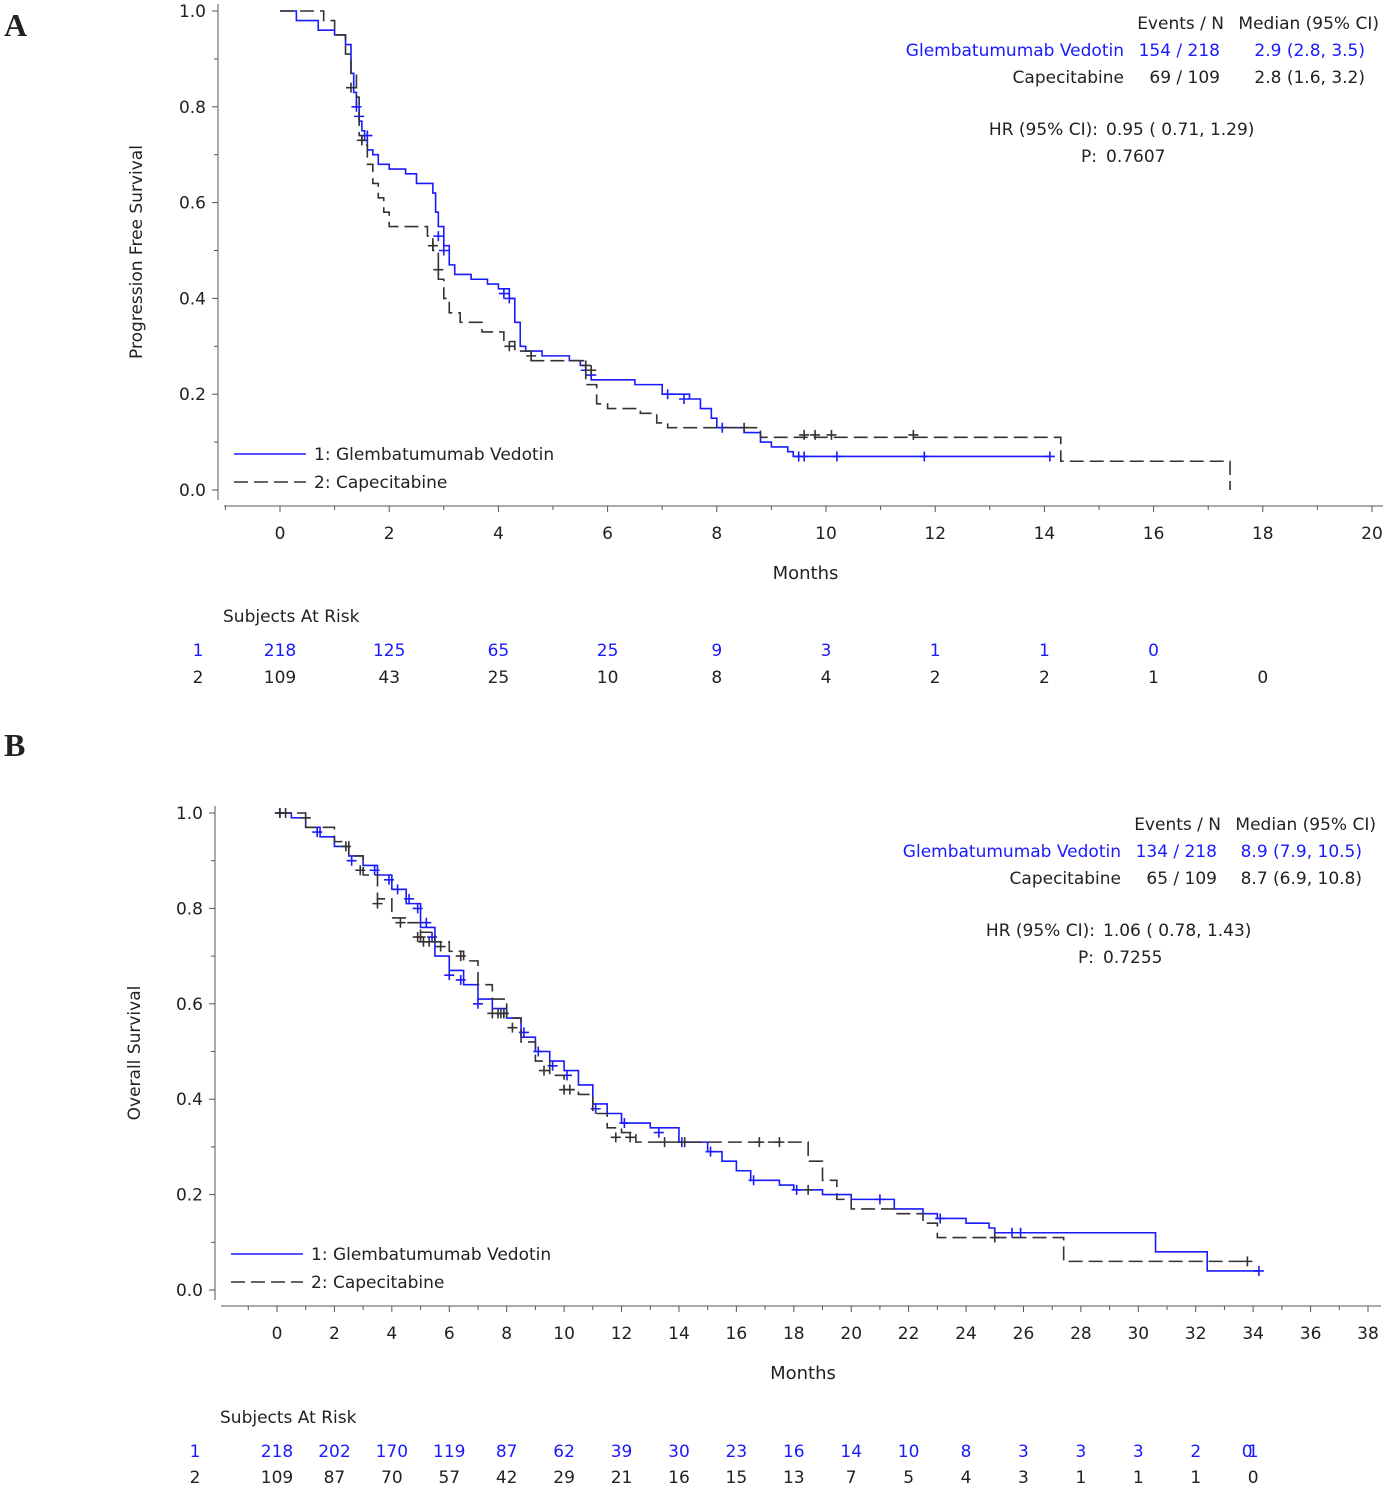 The image size is (1393, 1489). I want to click on at-risk-value: 5, so click(908, 1476).